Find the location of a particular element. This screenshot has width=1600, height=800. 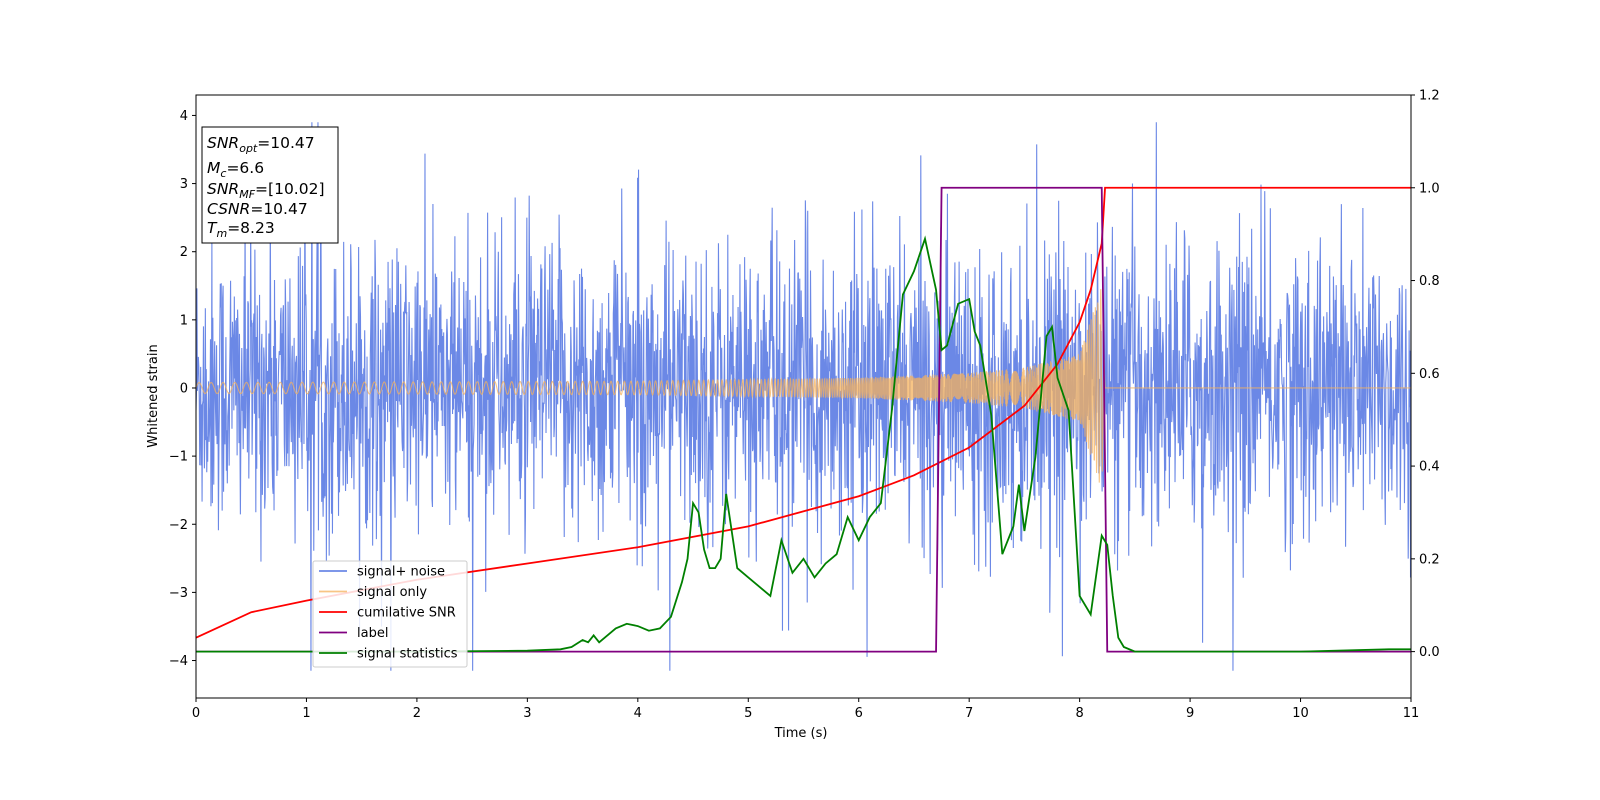

legend-label: signal statistics is located at coordinates (407, 654).